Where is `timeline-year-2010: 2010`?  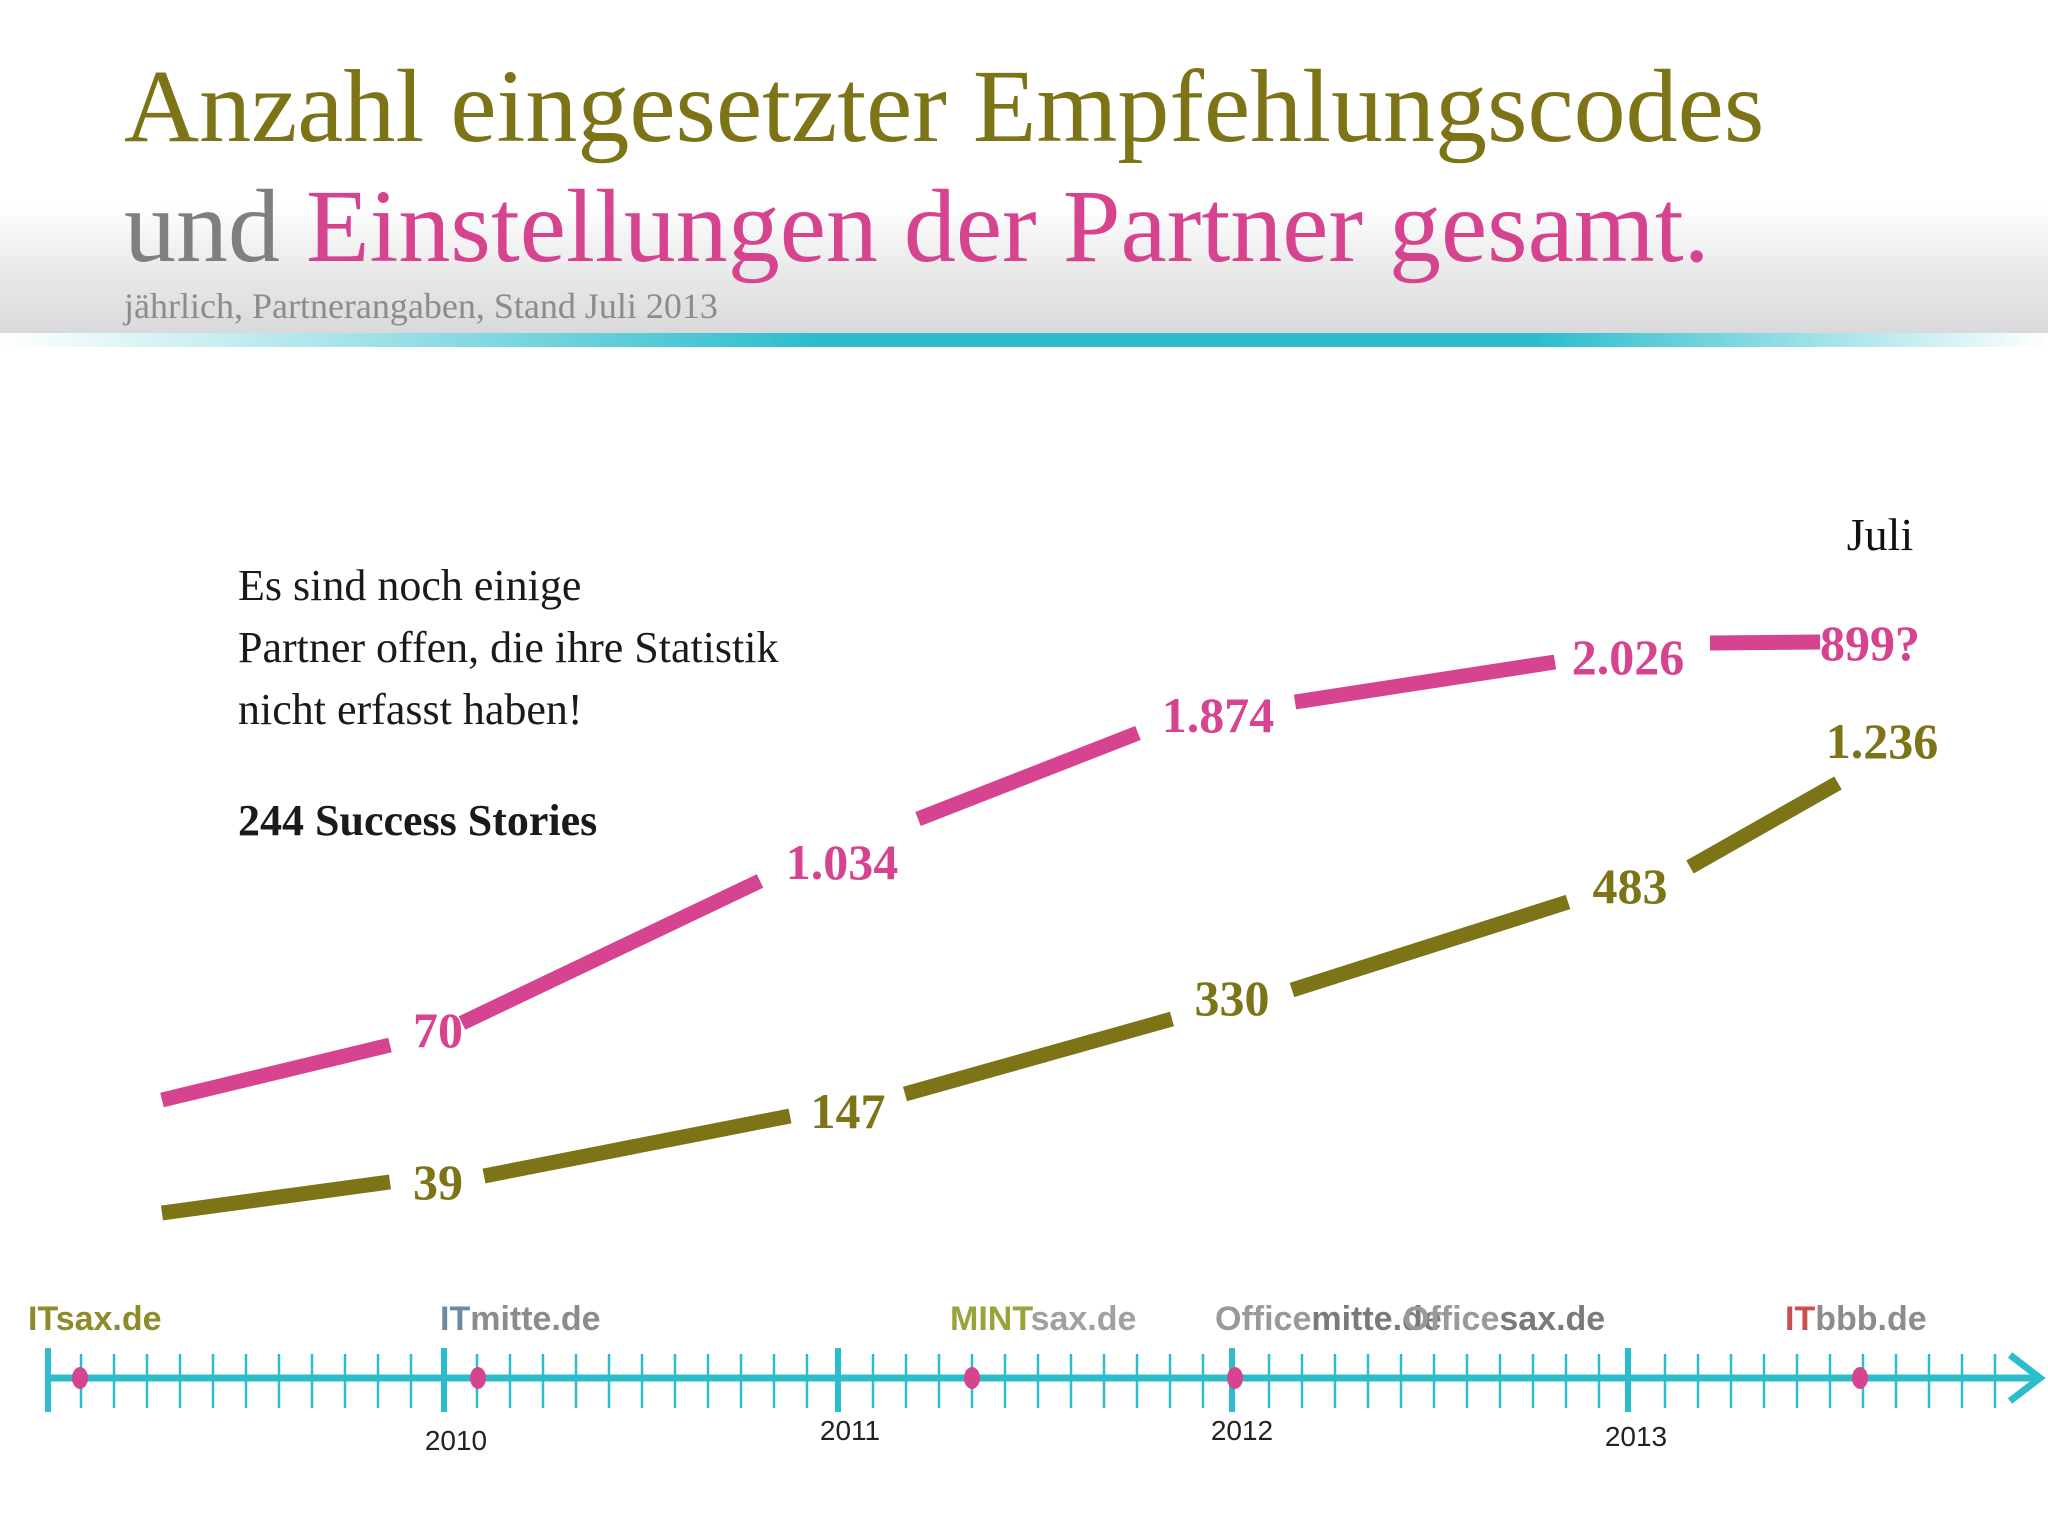 timeline-year-2010: 2010 is located at coordinates (456, 1440).